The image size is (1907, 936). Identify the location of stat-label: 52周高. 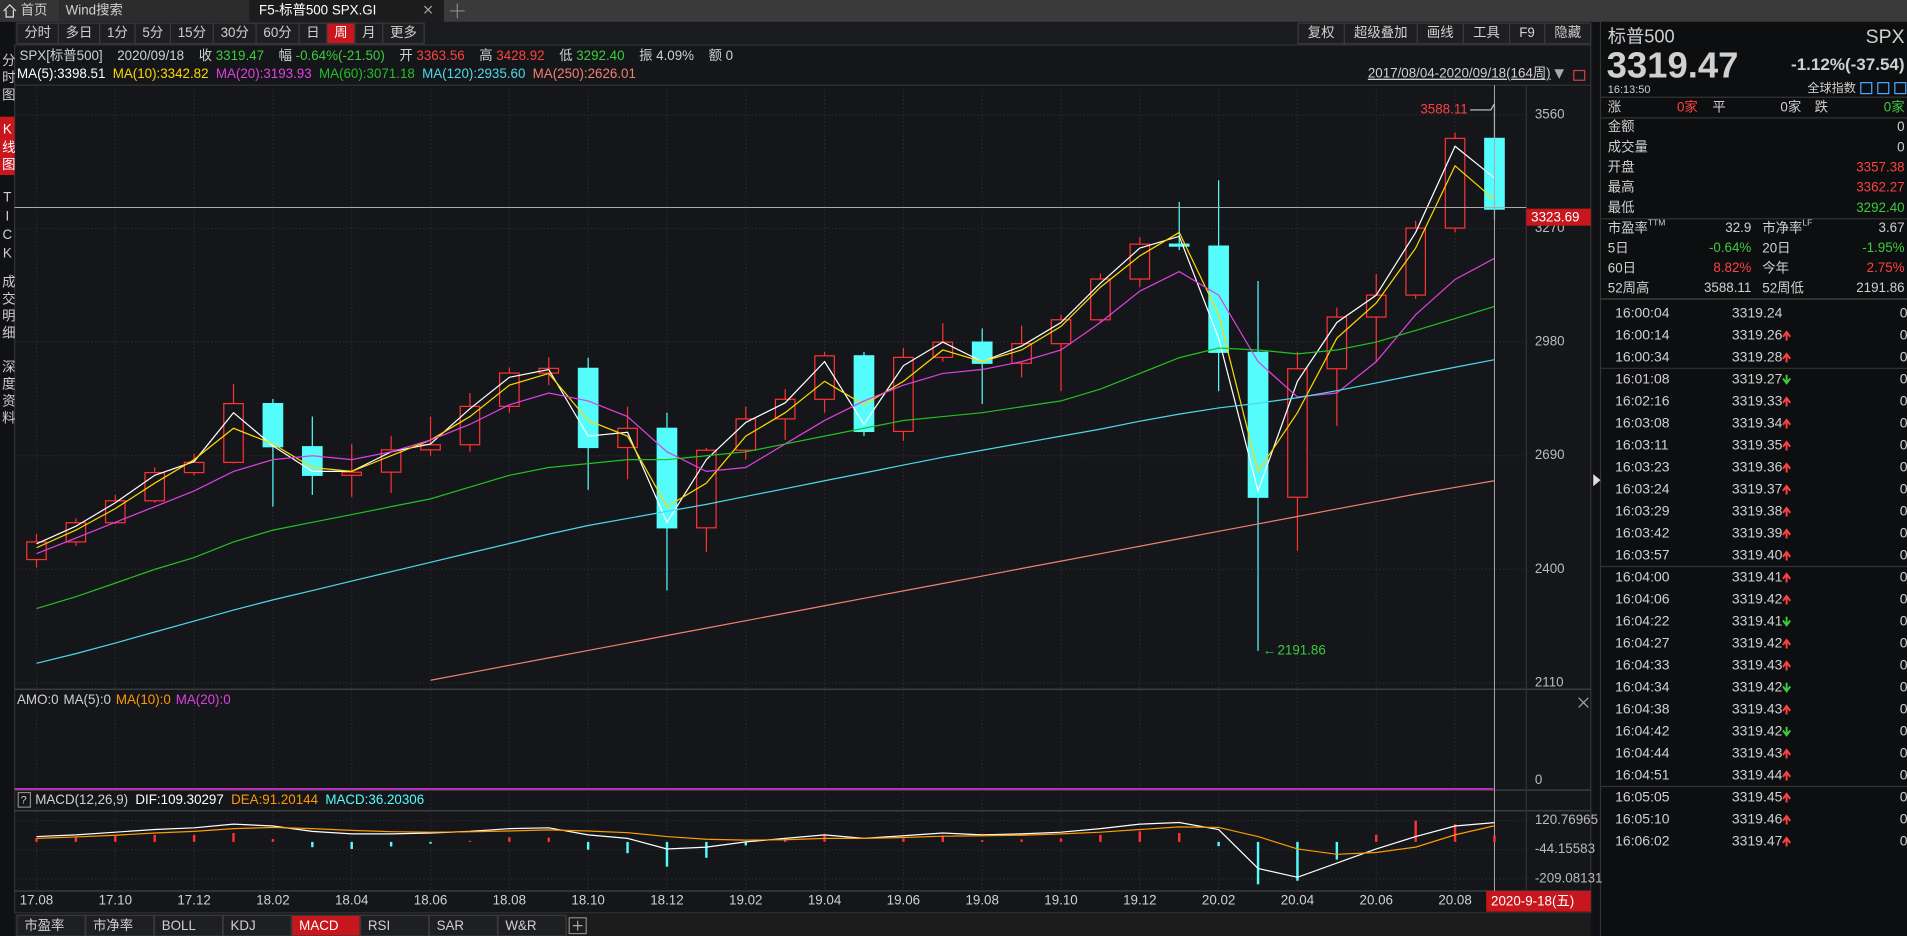
(1629, 287).